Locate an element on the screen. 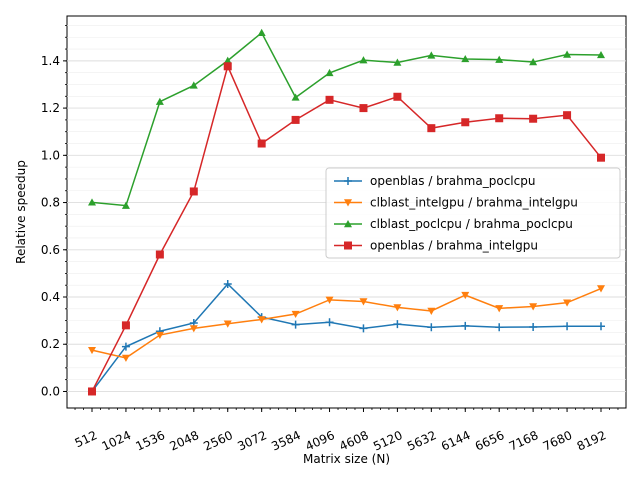 This screenshot has height=480, width=640. y-axis-label: Relative speedup is located at coordinates (21, 212).